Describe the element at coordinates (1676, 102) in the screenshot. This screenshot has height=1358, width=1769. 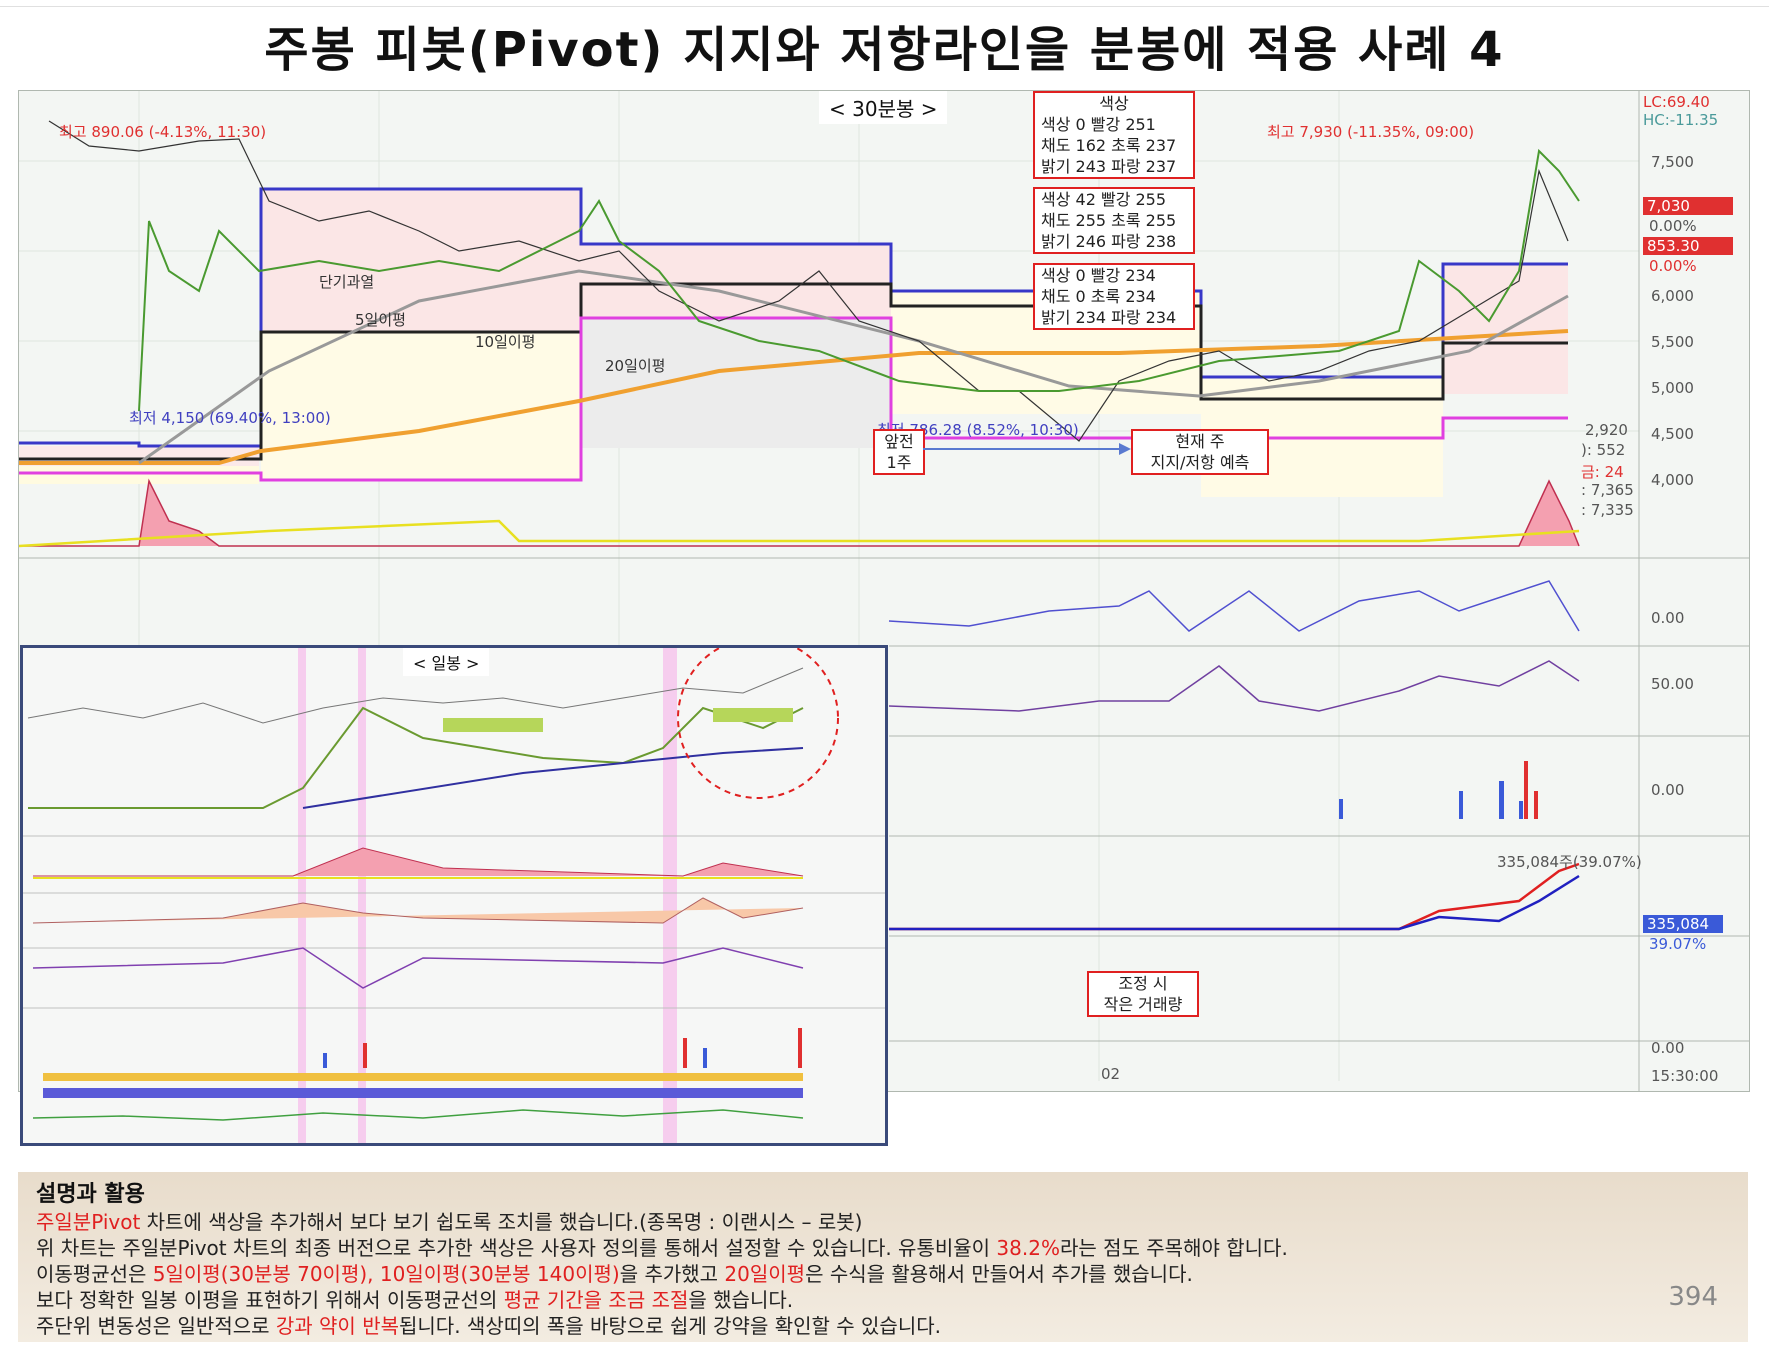
I see `axis-lc: LC:69.40` at that location.